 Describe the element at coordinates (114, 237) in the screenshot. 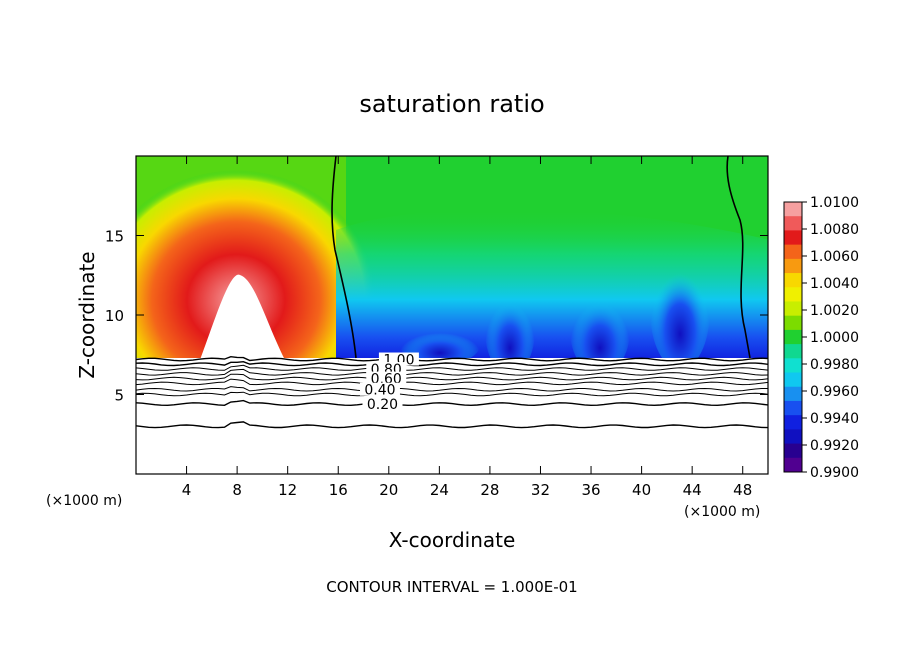

I see `z-tick-label: 15` at that location.